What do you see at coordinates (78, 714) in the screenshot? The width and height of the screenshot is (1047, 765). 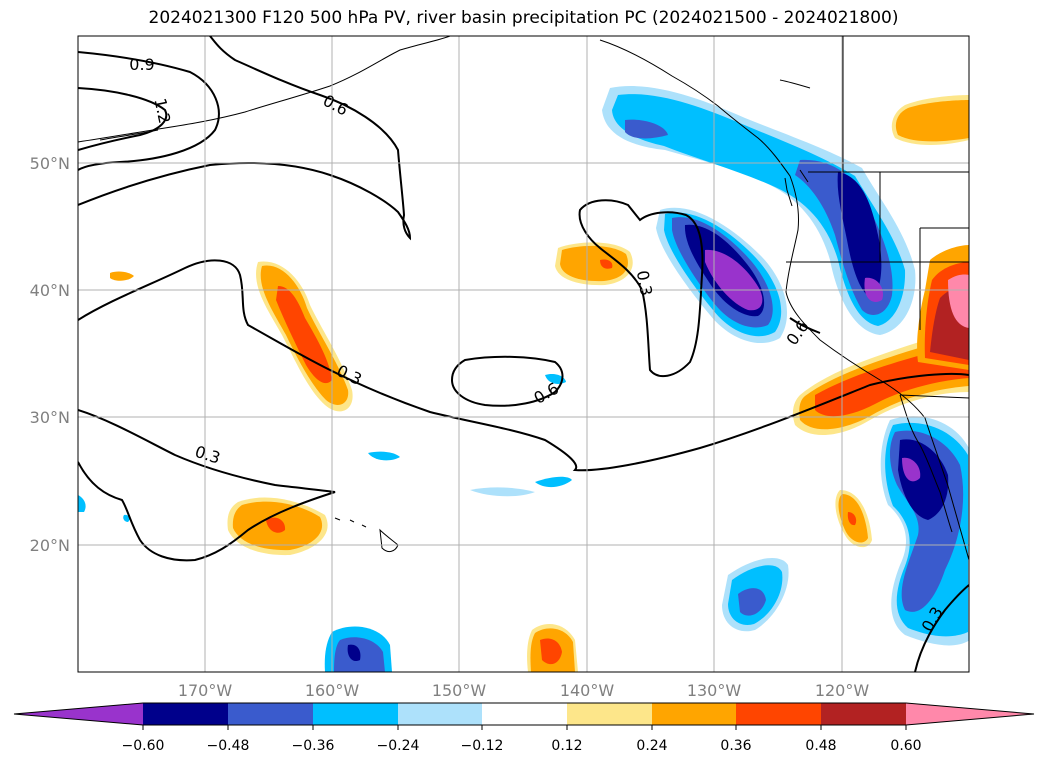 I see `colorbar-left-extension` at bounding box center [78, 714].